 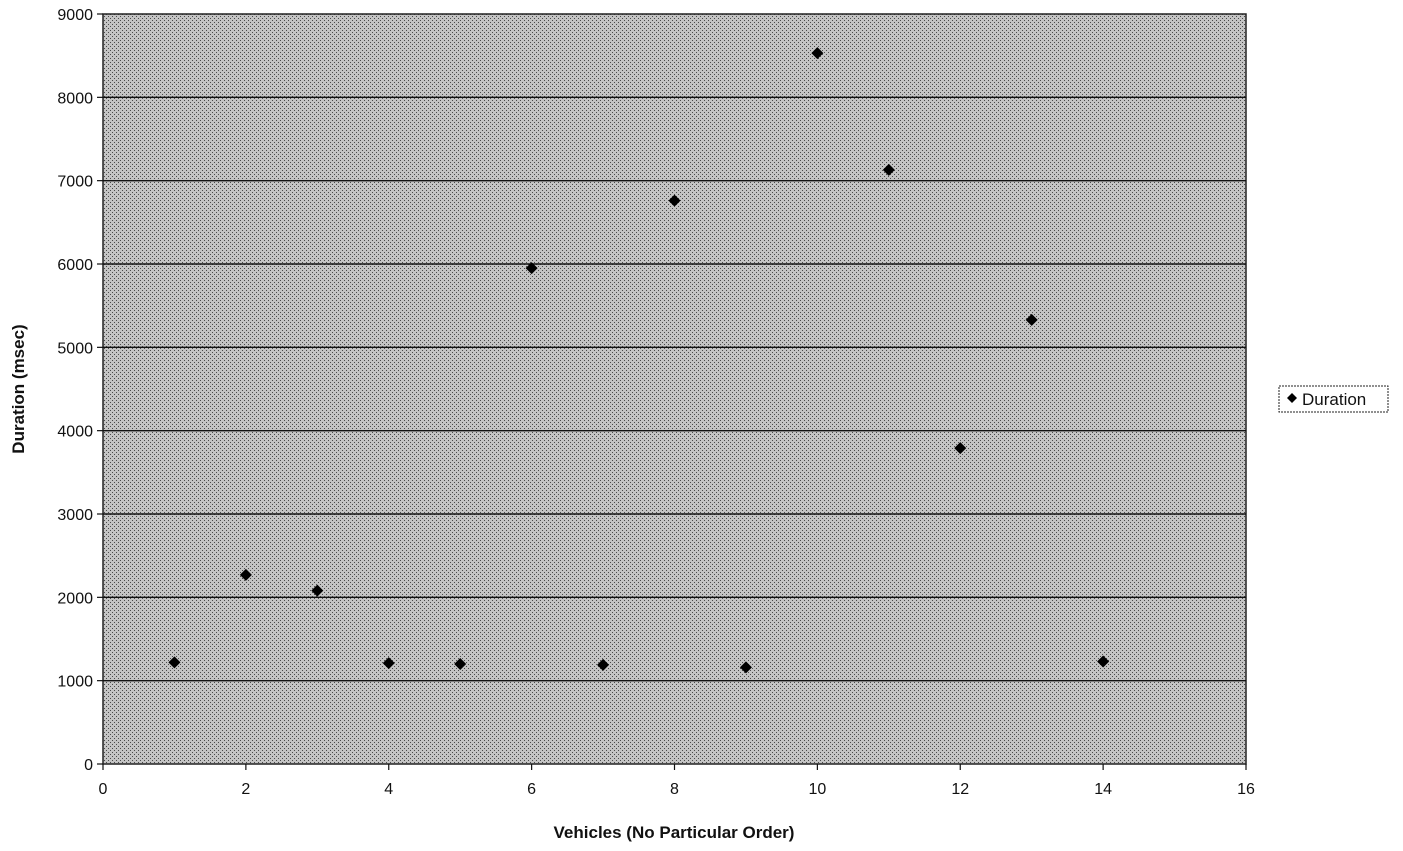 I want to click on y-axis-ticks: 0 1000 2000 3000 4000 5000 6000 7000 8000 9000, so click(x=80, y=390).